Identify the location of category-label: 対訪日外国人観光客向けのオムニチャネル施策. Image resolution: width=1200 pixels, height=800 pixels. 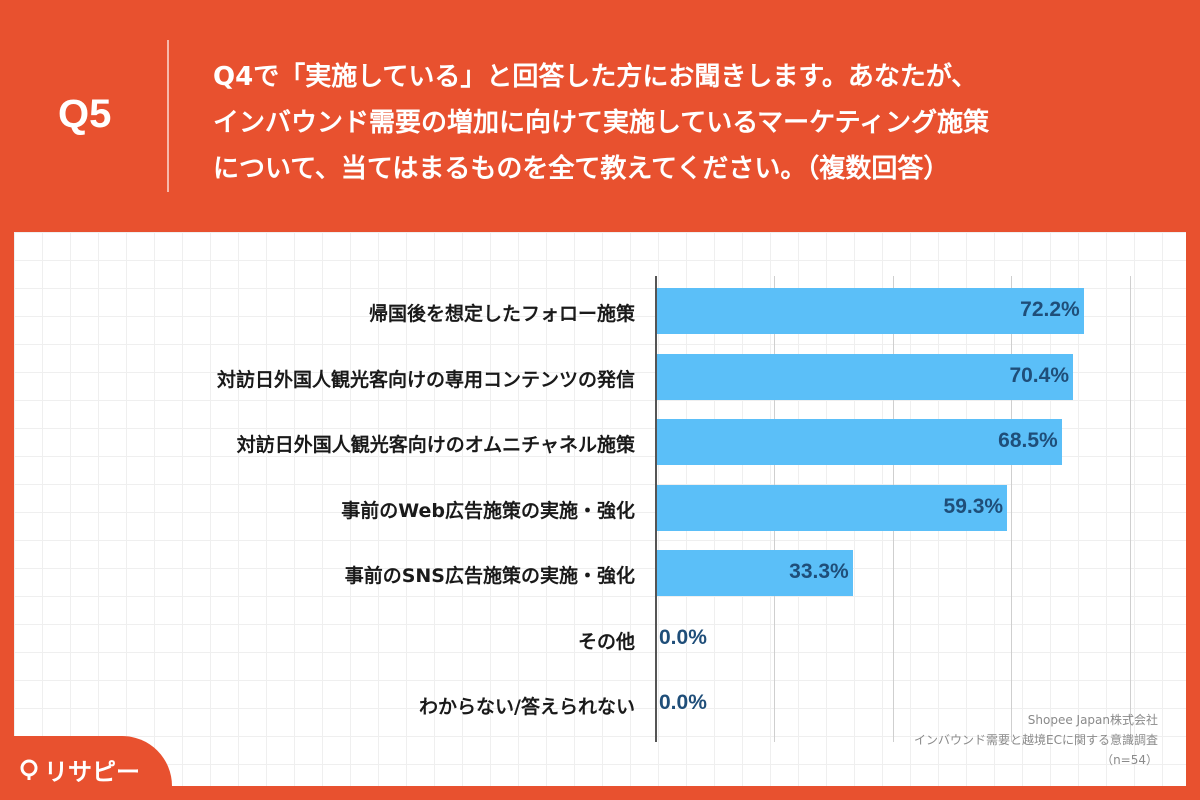
(435, 445).